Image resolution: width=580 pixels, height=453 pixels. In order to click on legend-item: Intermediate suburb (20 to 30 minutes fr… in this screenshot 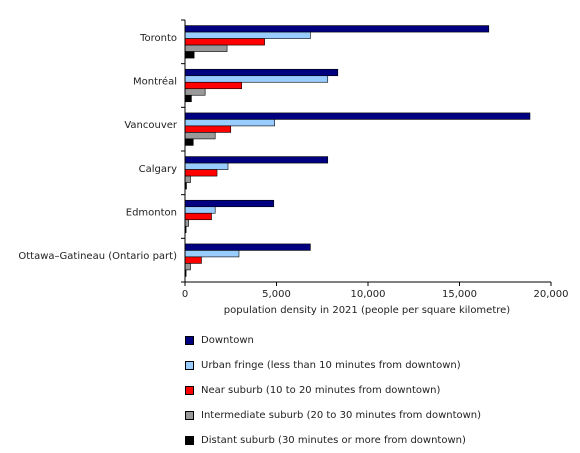, I will do `click(333, 415)`.